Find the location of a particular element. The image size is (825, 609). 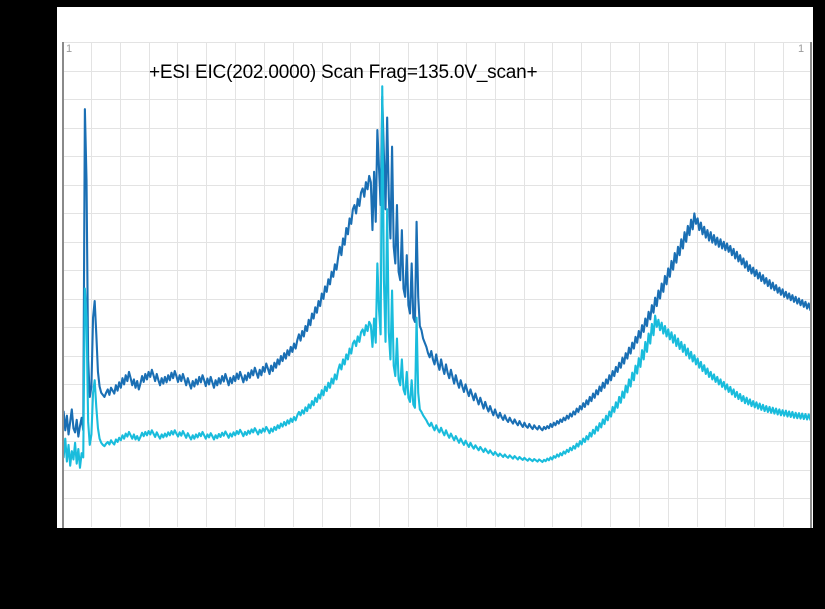

y-axis-left-spine is located at coordinates (63, 285).